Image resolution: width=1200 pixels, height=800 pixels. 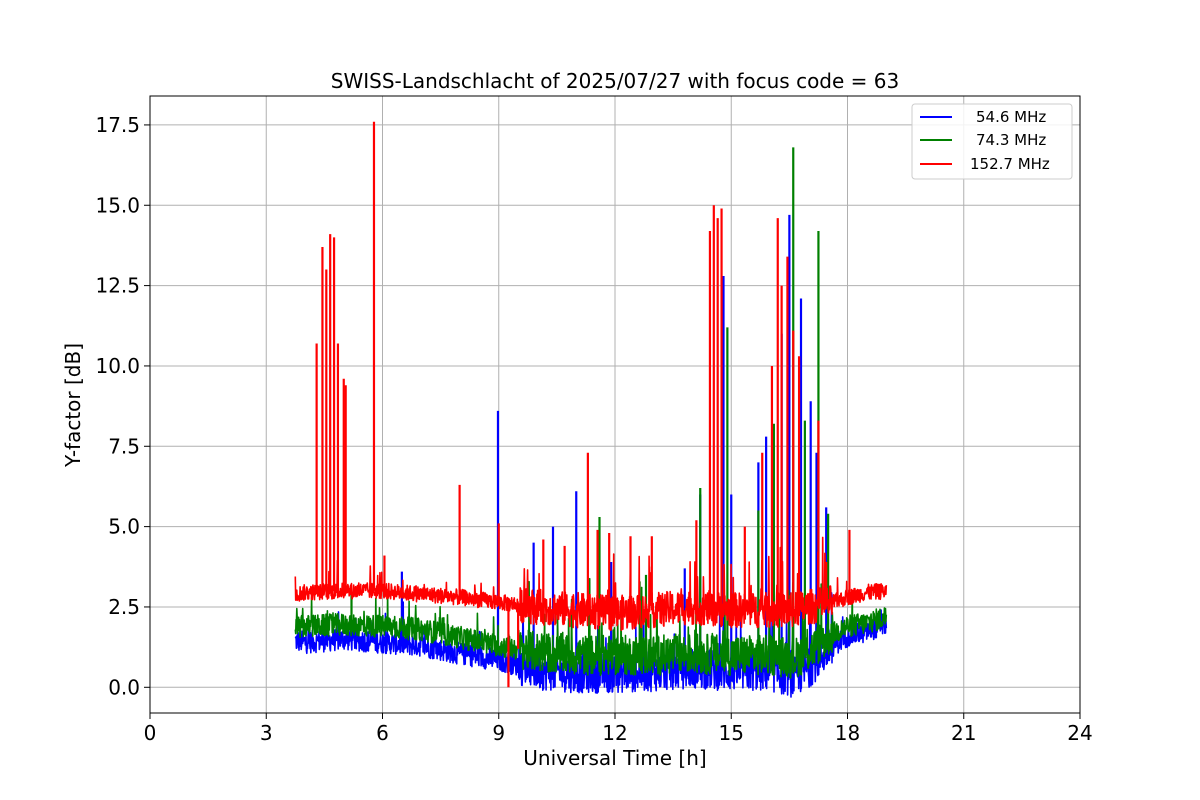 I want to click on y-tick-label: 12.5, so click(x=117, y=286).